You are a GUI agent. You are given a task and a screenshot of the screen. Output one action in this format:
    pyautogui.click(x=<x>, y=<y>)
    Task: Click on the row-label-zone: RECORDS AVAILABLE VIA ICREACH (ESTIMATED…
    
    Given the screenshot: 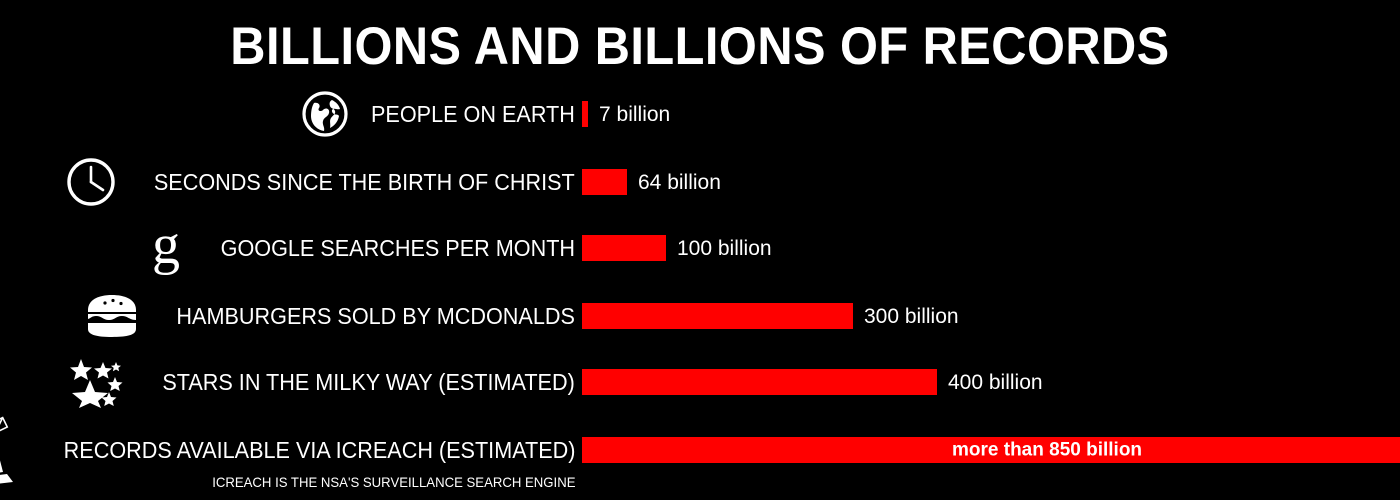 What is the action you would take?
    pyautogui.click(x=287, y=450)
    